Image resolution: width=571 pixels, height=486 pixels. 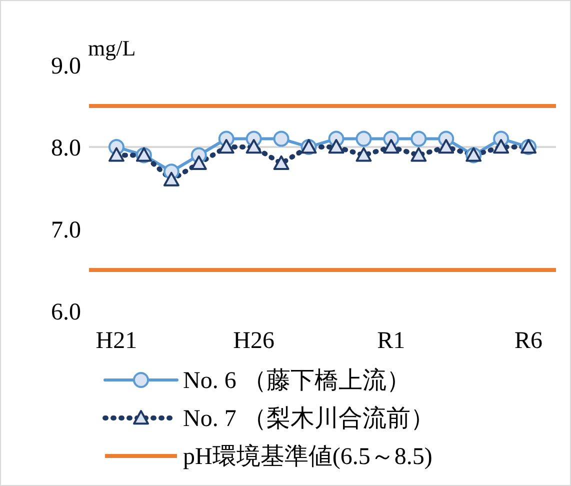 What do you see at coordinates (391, 341) in the screenshot?
I see `x-tick-label: R1` at bounding box center [391, 341].